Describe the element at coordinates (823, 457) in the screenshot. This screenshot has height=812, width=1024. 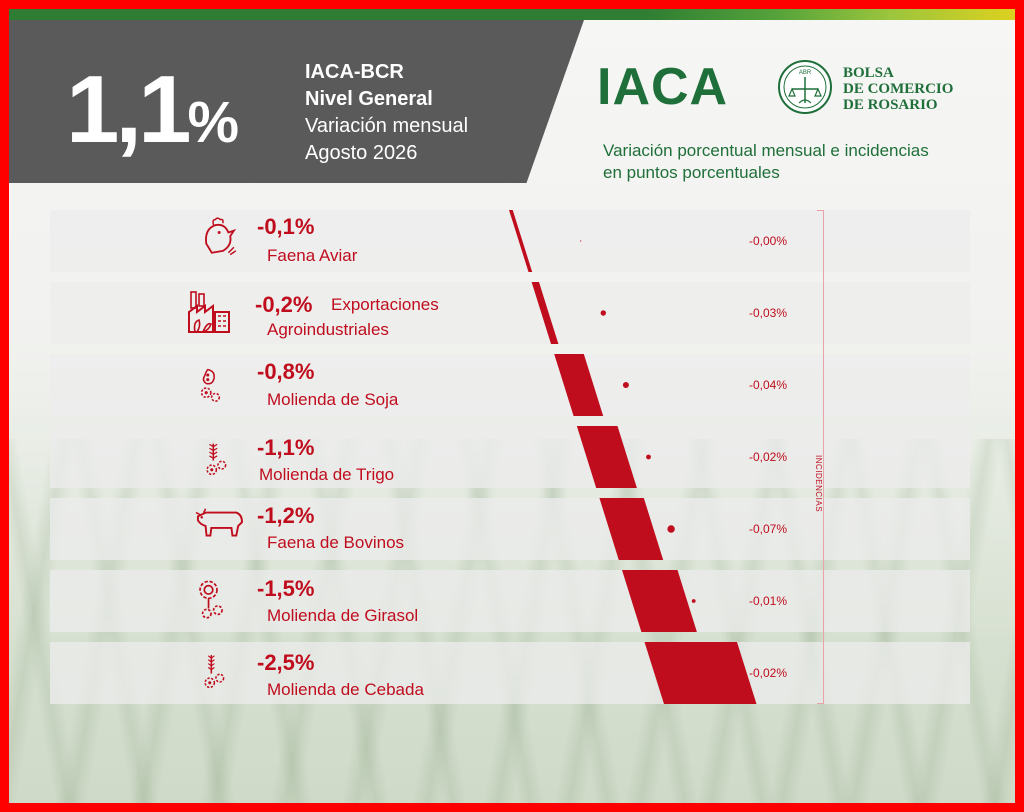
I see `incidence-axis-line` at that location.